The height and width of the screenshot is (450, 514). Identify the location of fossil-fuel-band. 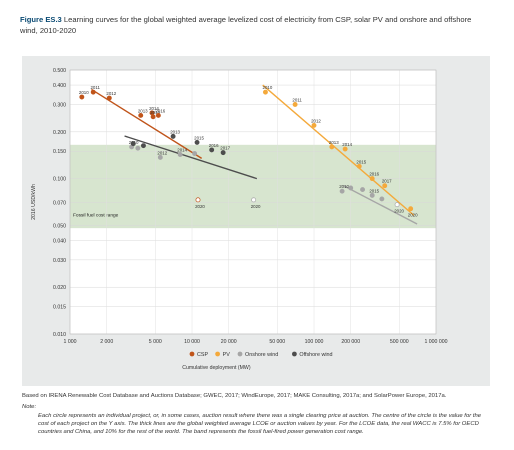
(253, 186).